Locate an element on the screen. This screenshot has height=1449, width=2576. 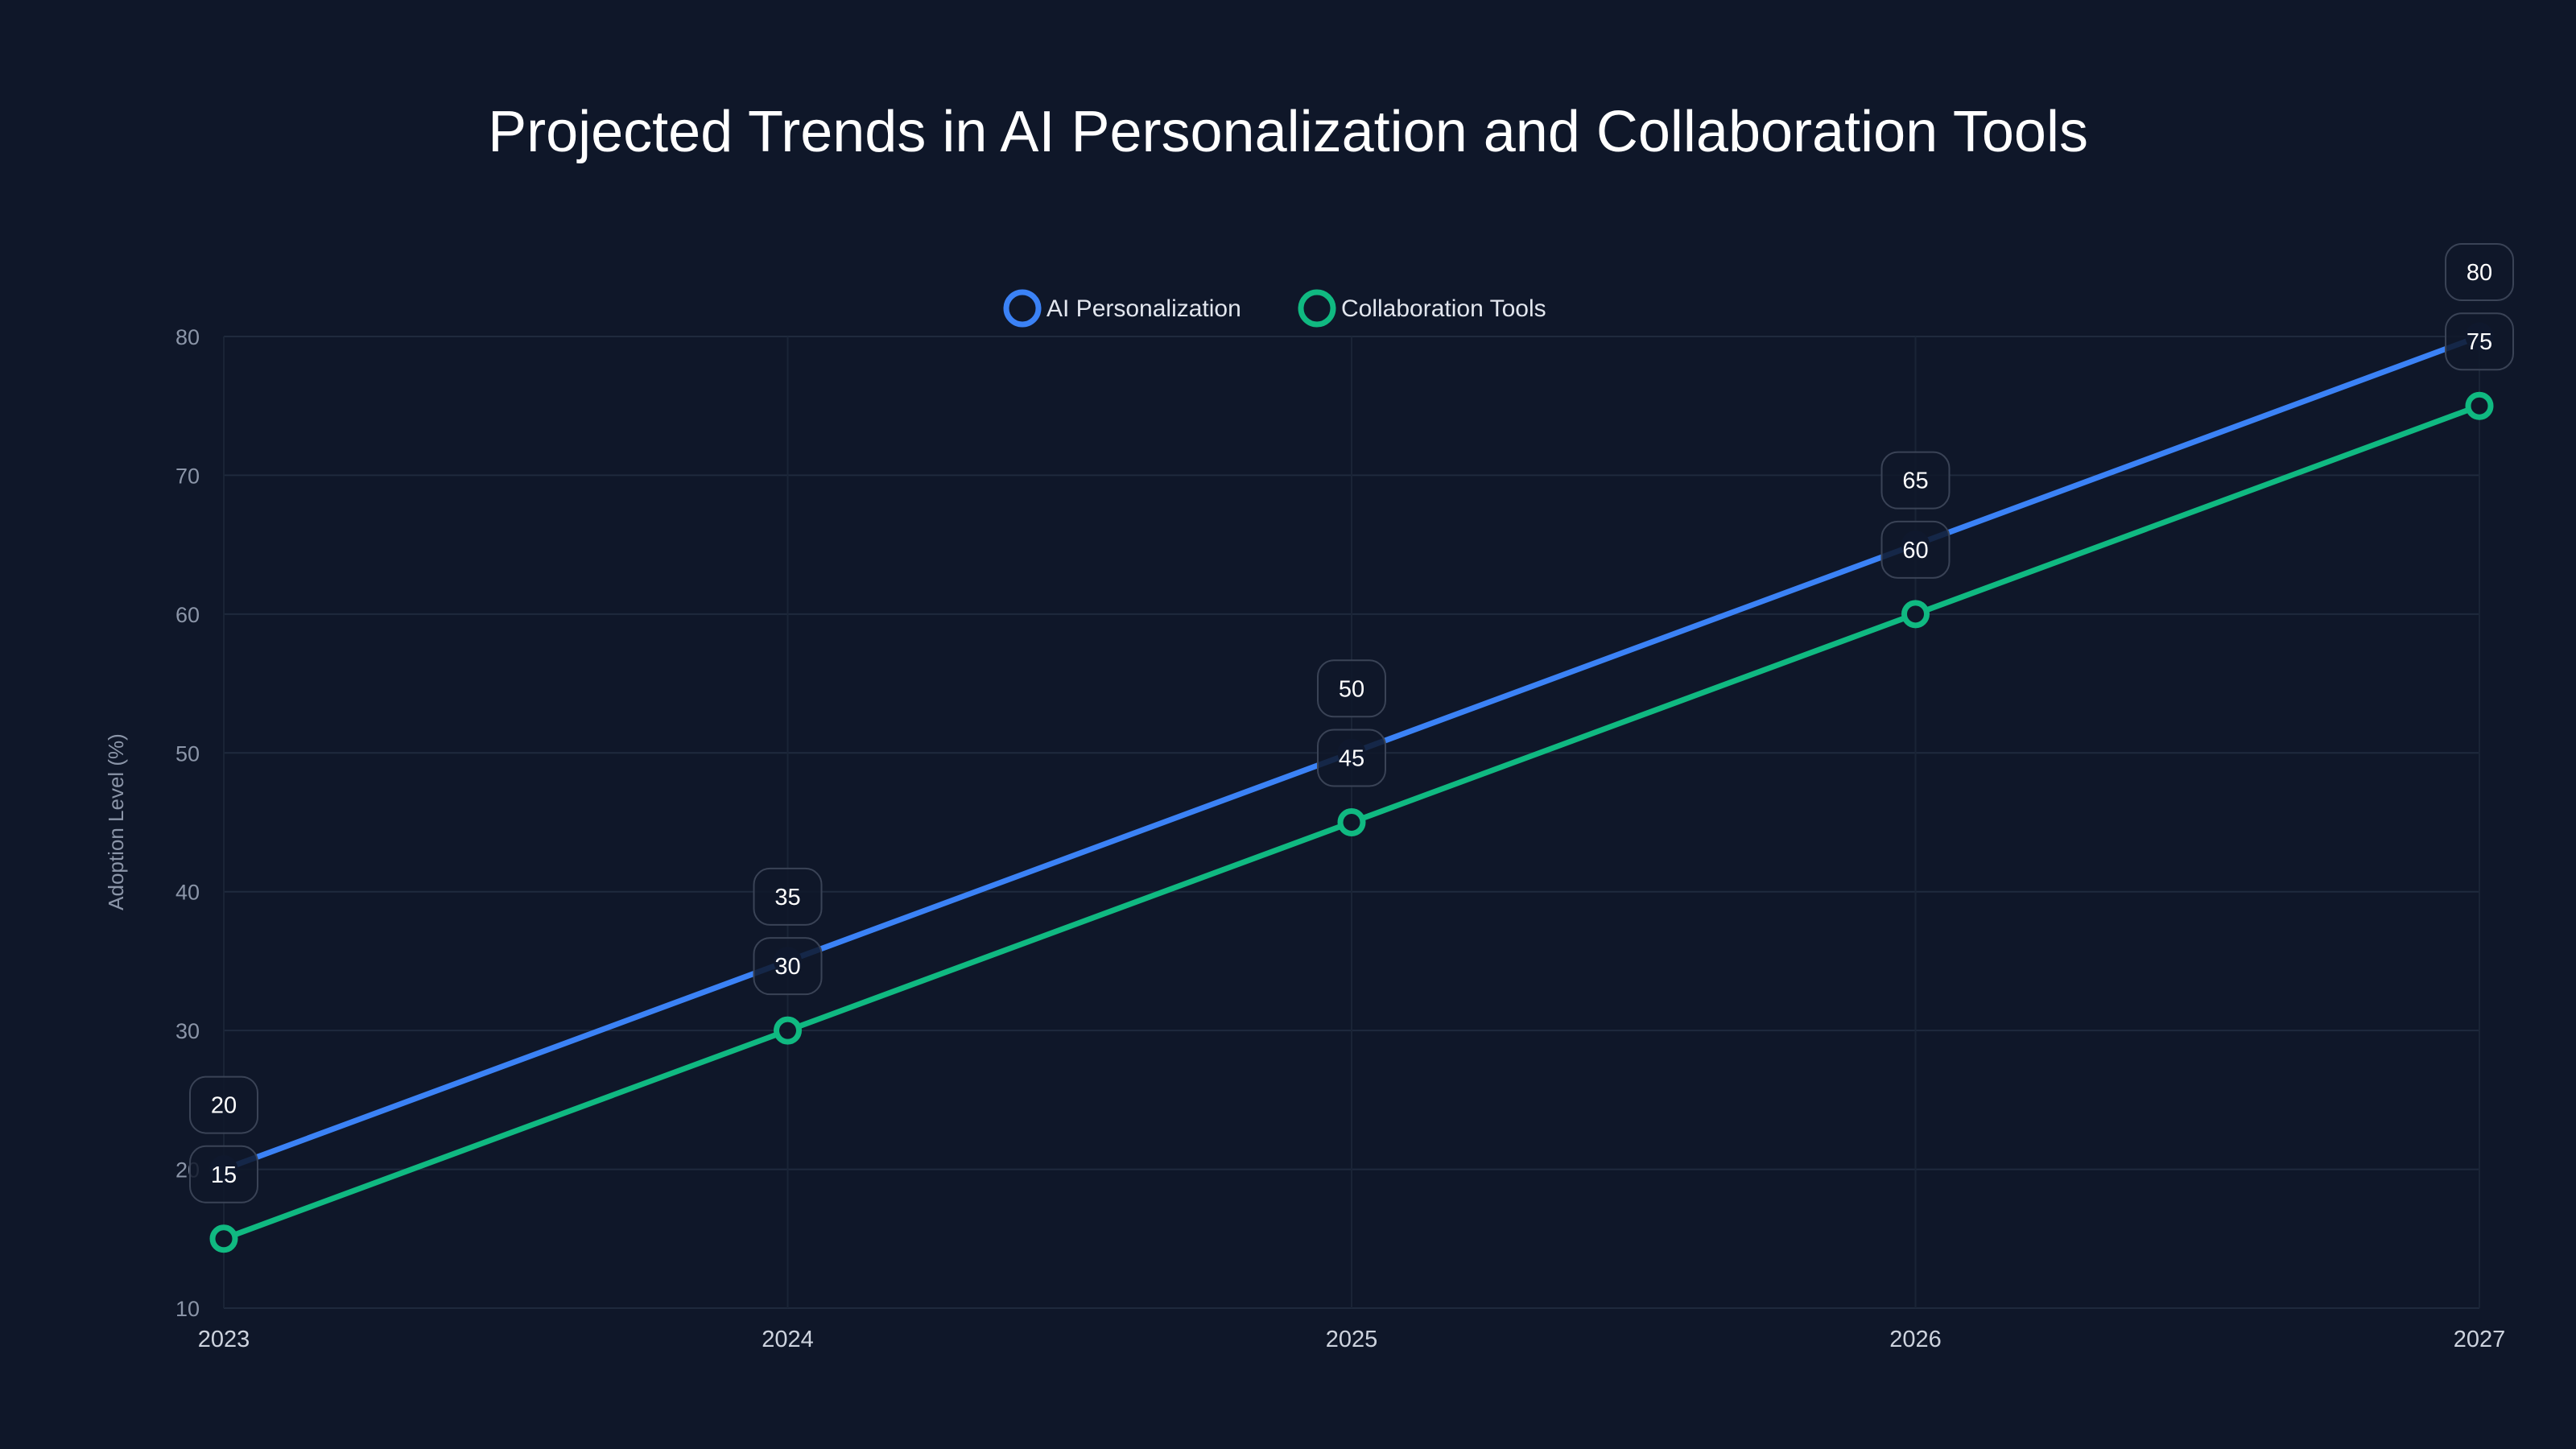
data-label-text: 60 is located at coordinates (1915, 551).